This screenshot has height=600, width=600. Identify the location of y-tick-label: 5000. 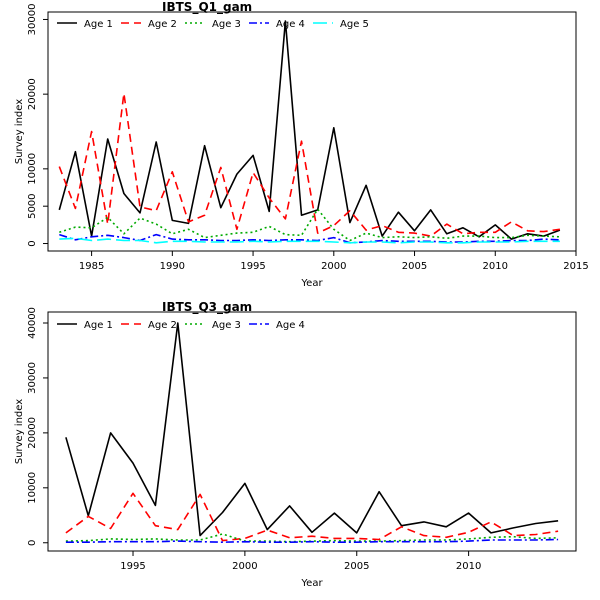
(32, 205).